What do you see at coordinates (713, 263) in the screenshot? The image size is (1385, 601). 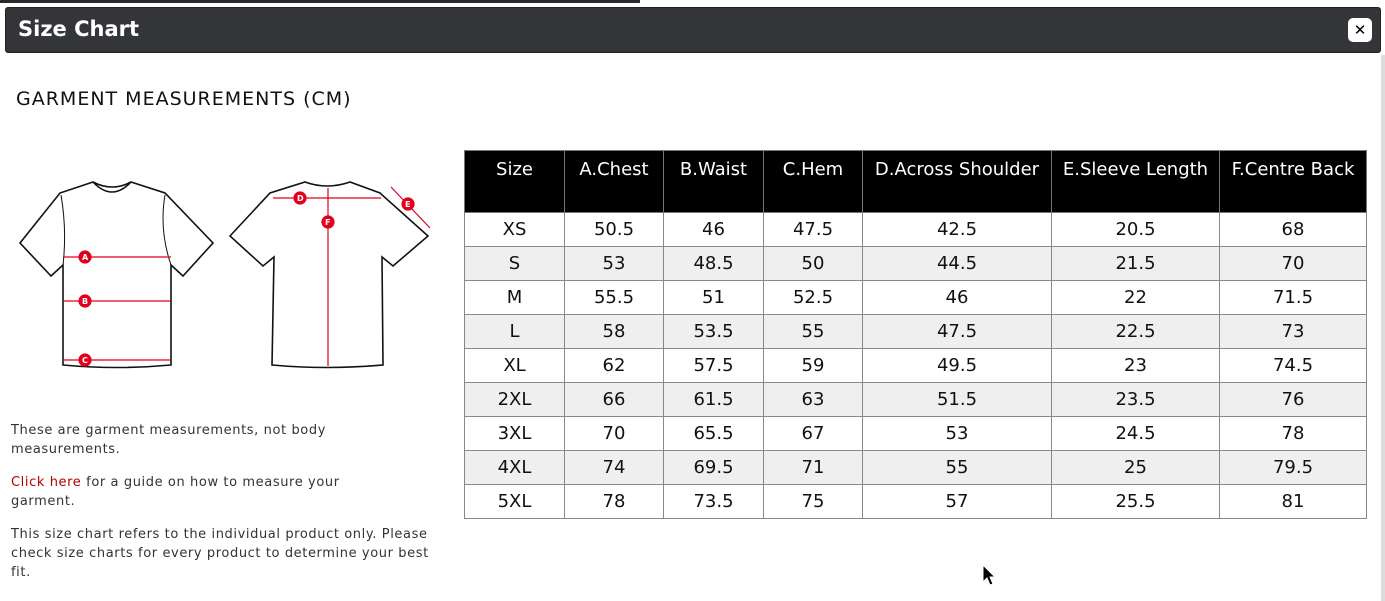 I see `table-cell: 48.5` at bounding box center [713, 263].